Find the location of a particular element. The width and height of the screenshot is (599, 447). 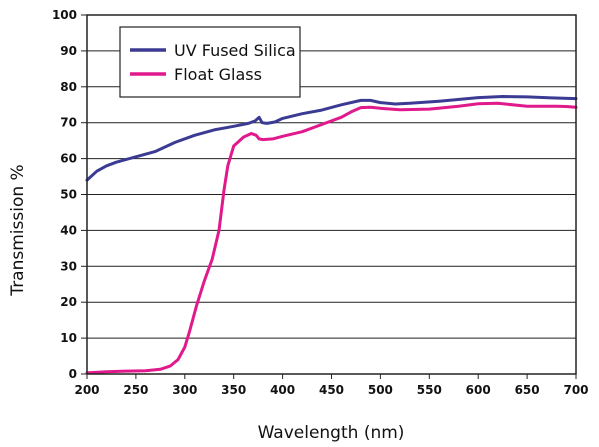

y-tick-labels: 0 10 20 30 40 50 60 70 80 90 100 is located at coordinates (64, 194).